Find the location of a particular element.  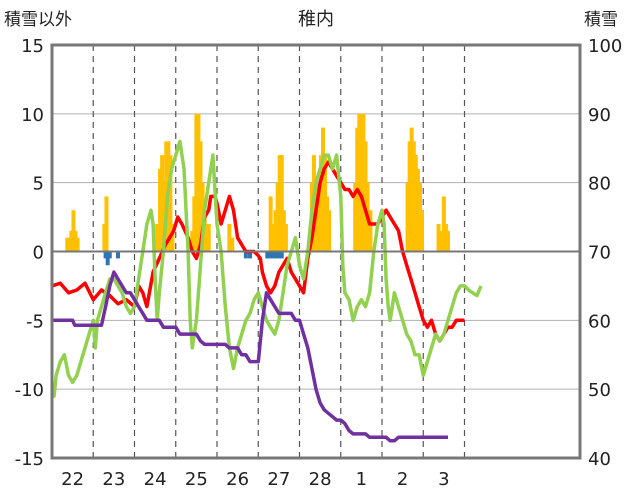

right-axis-ticks: 100 90 80 70 60 50 40 is located at coordinates (605, 253).